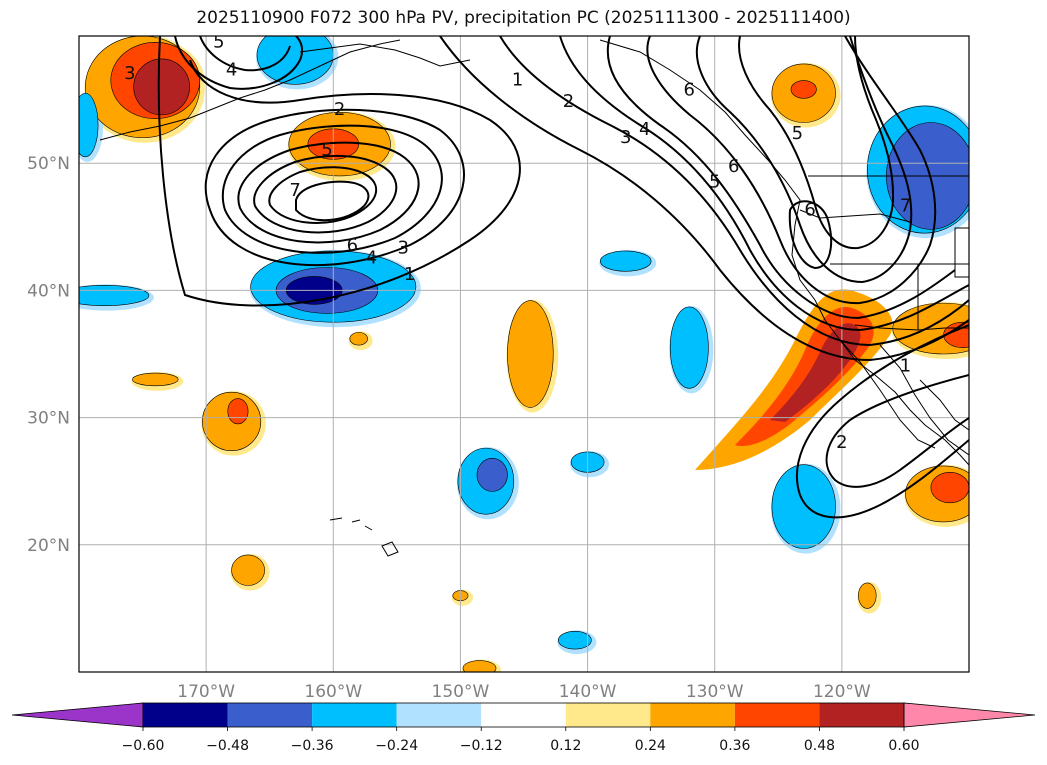 This screenshot has width=1047, height=765. Describe the element at coordinates (481, 746) in the screenshot. I see `colorbar-tick-label: −0.12` at that location.